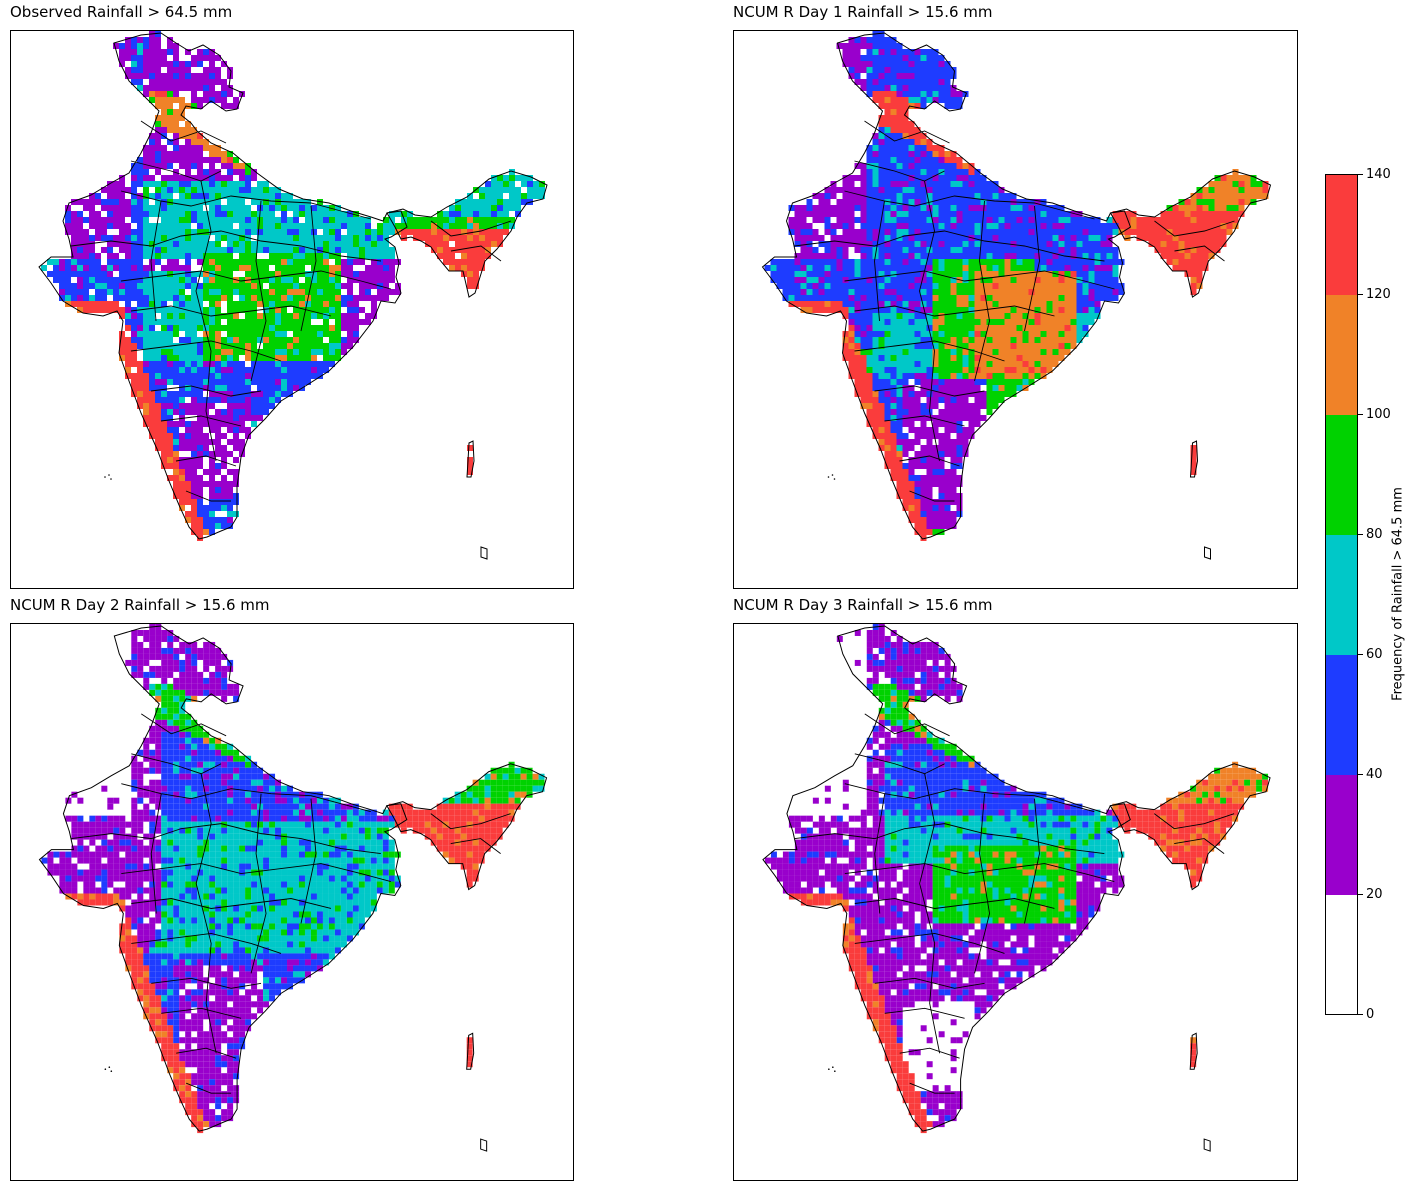 The height and width of the screenshot is (1190, 1423). Describe the element at coordinates (1374, 654) in the screenshot. I see `colorbar-tick-label: 60` at that location.